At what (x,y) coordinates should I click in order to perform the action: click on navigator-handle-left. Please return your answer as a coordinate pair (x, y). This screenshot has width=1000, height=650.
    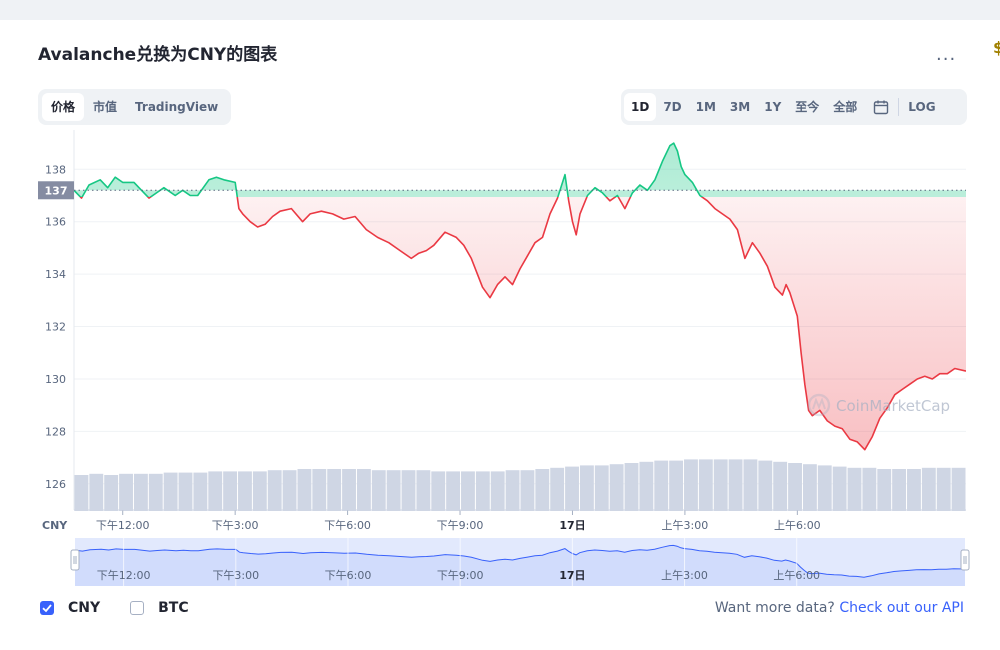
    Looking at the image, I should click on (75, 560).